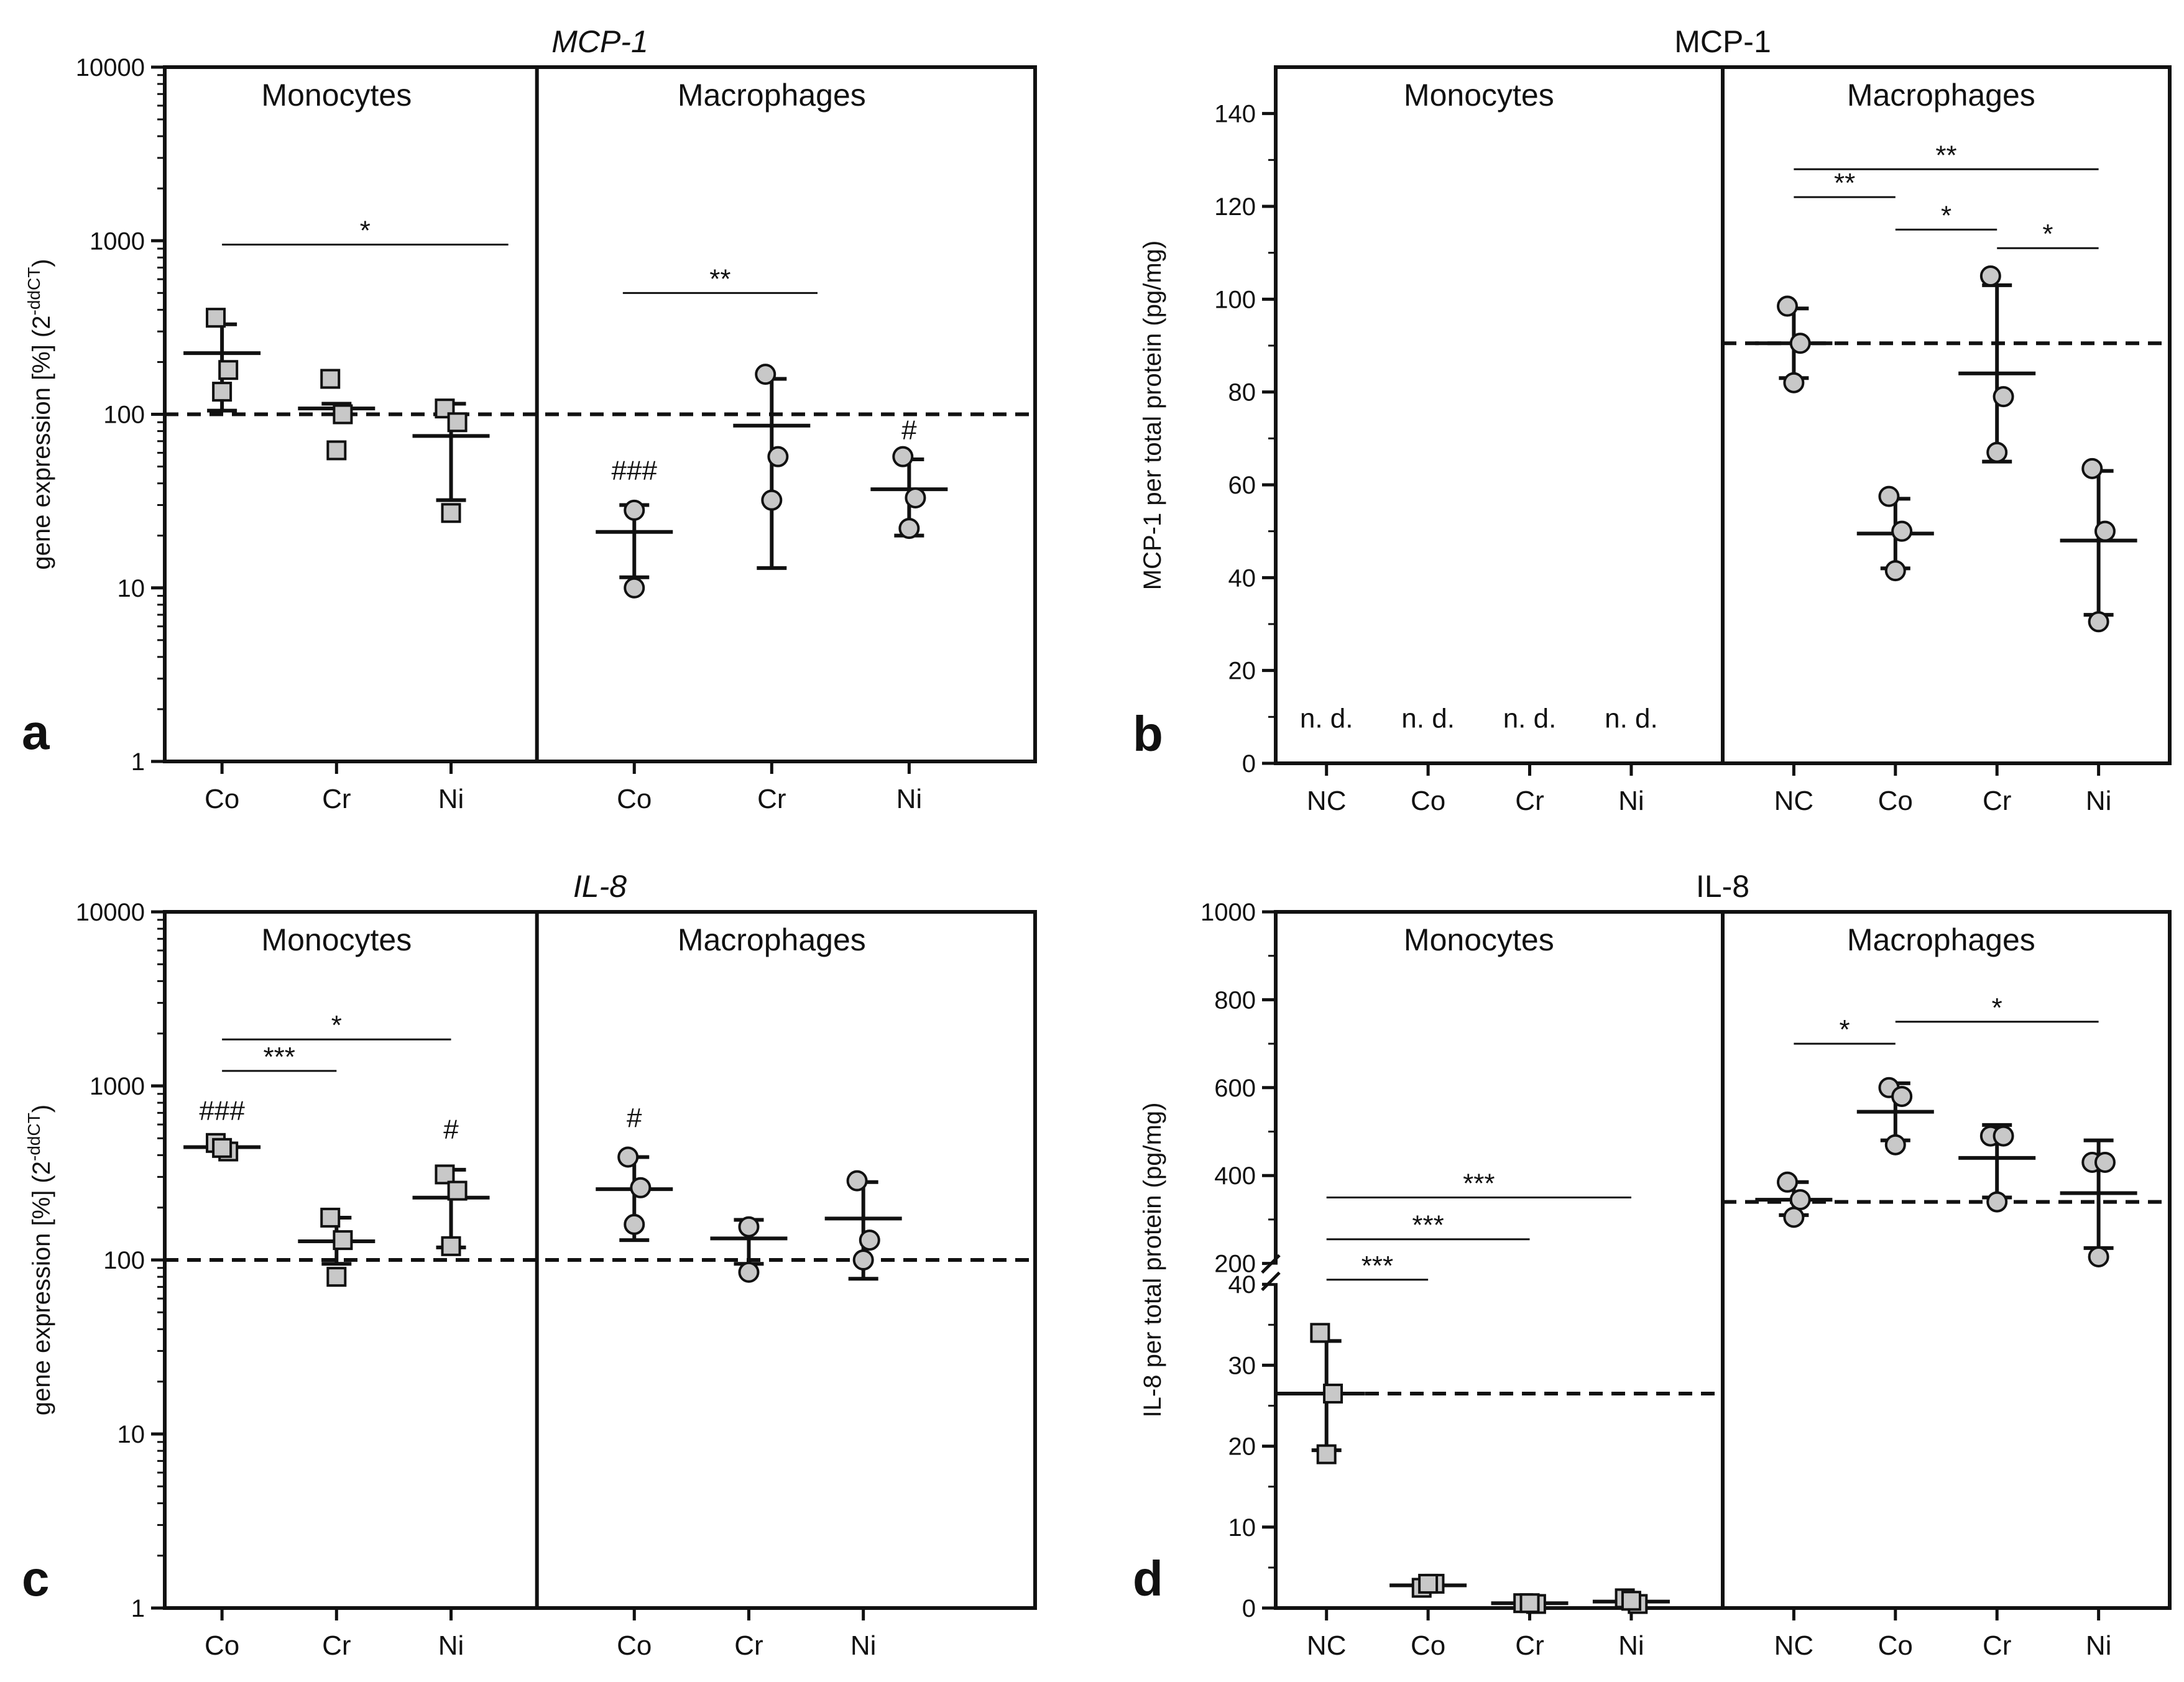 Image resolution: width=2184 pixels, height=1682 pixels. What do you see at coordinates (1235, 1176) in the screenshot?
I see `y-tick-label: 400` at bounding box center [1235, 1176].